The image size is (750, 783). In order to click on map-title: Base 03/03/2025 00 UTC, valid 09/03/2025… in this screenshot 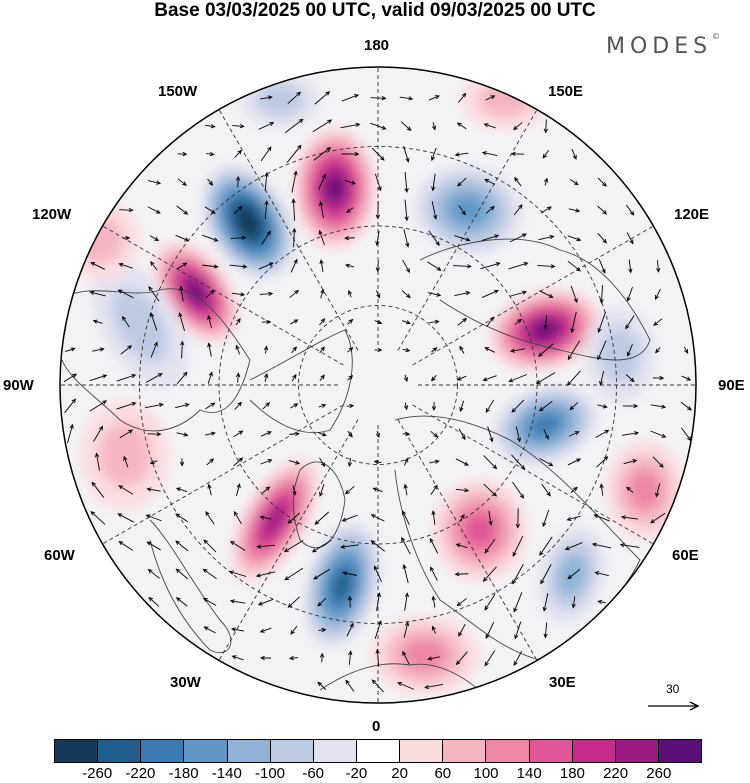, I will do `click(375, 10)`.